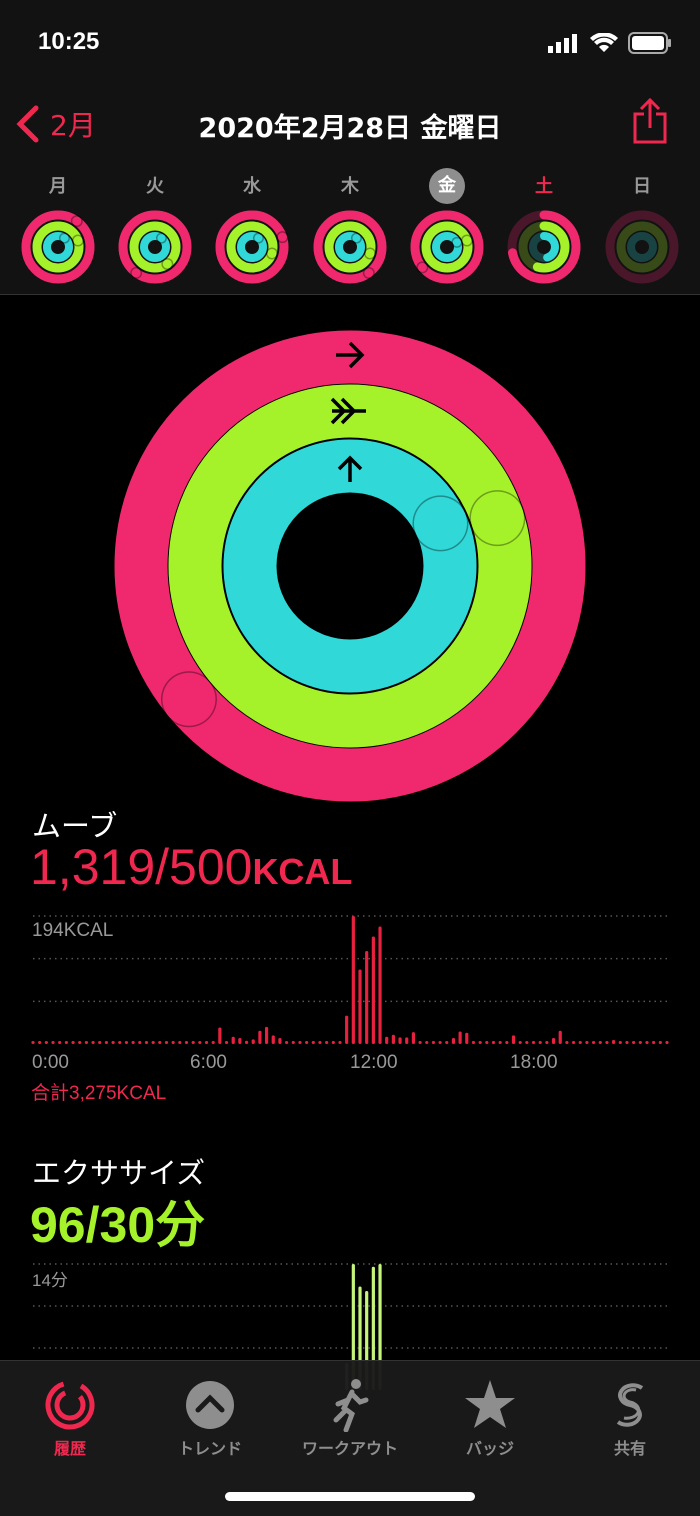 The image size is (700, 1516). I want to click on battery-icon, so click(649, 43).